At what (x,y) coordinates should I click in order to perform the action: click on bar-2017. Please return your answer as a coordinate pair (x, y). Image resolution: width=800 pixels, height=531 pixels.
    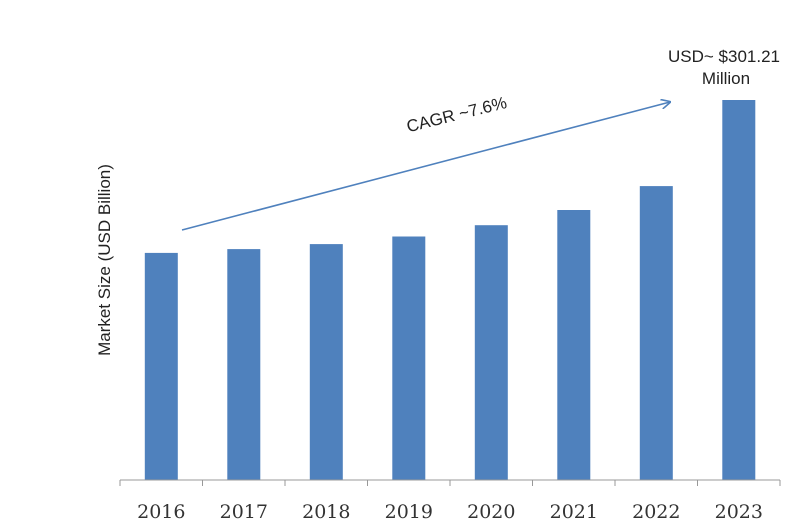
    Looking at the image, I should click on (244, 364).